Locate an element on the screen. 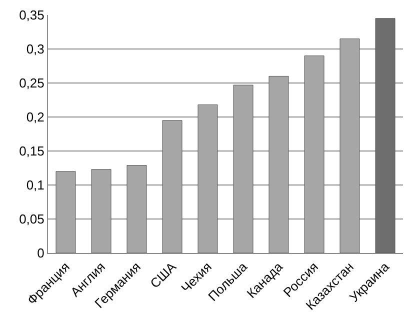  y-tick-label: 0 is located at coordinates (40, 253).